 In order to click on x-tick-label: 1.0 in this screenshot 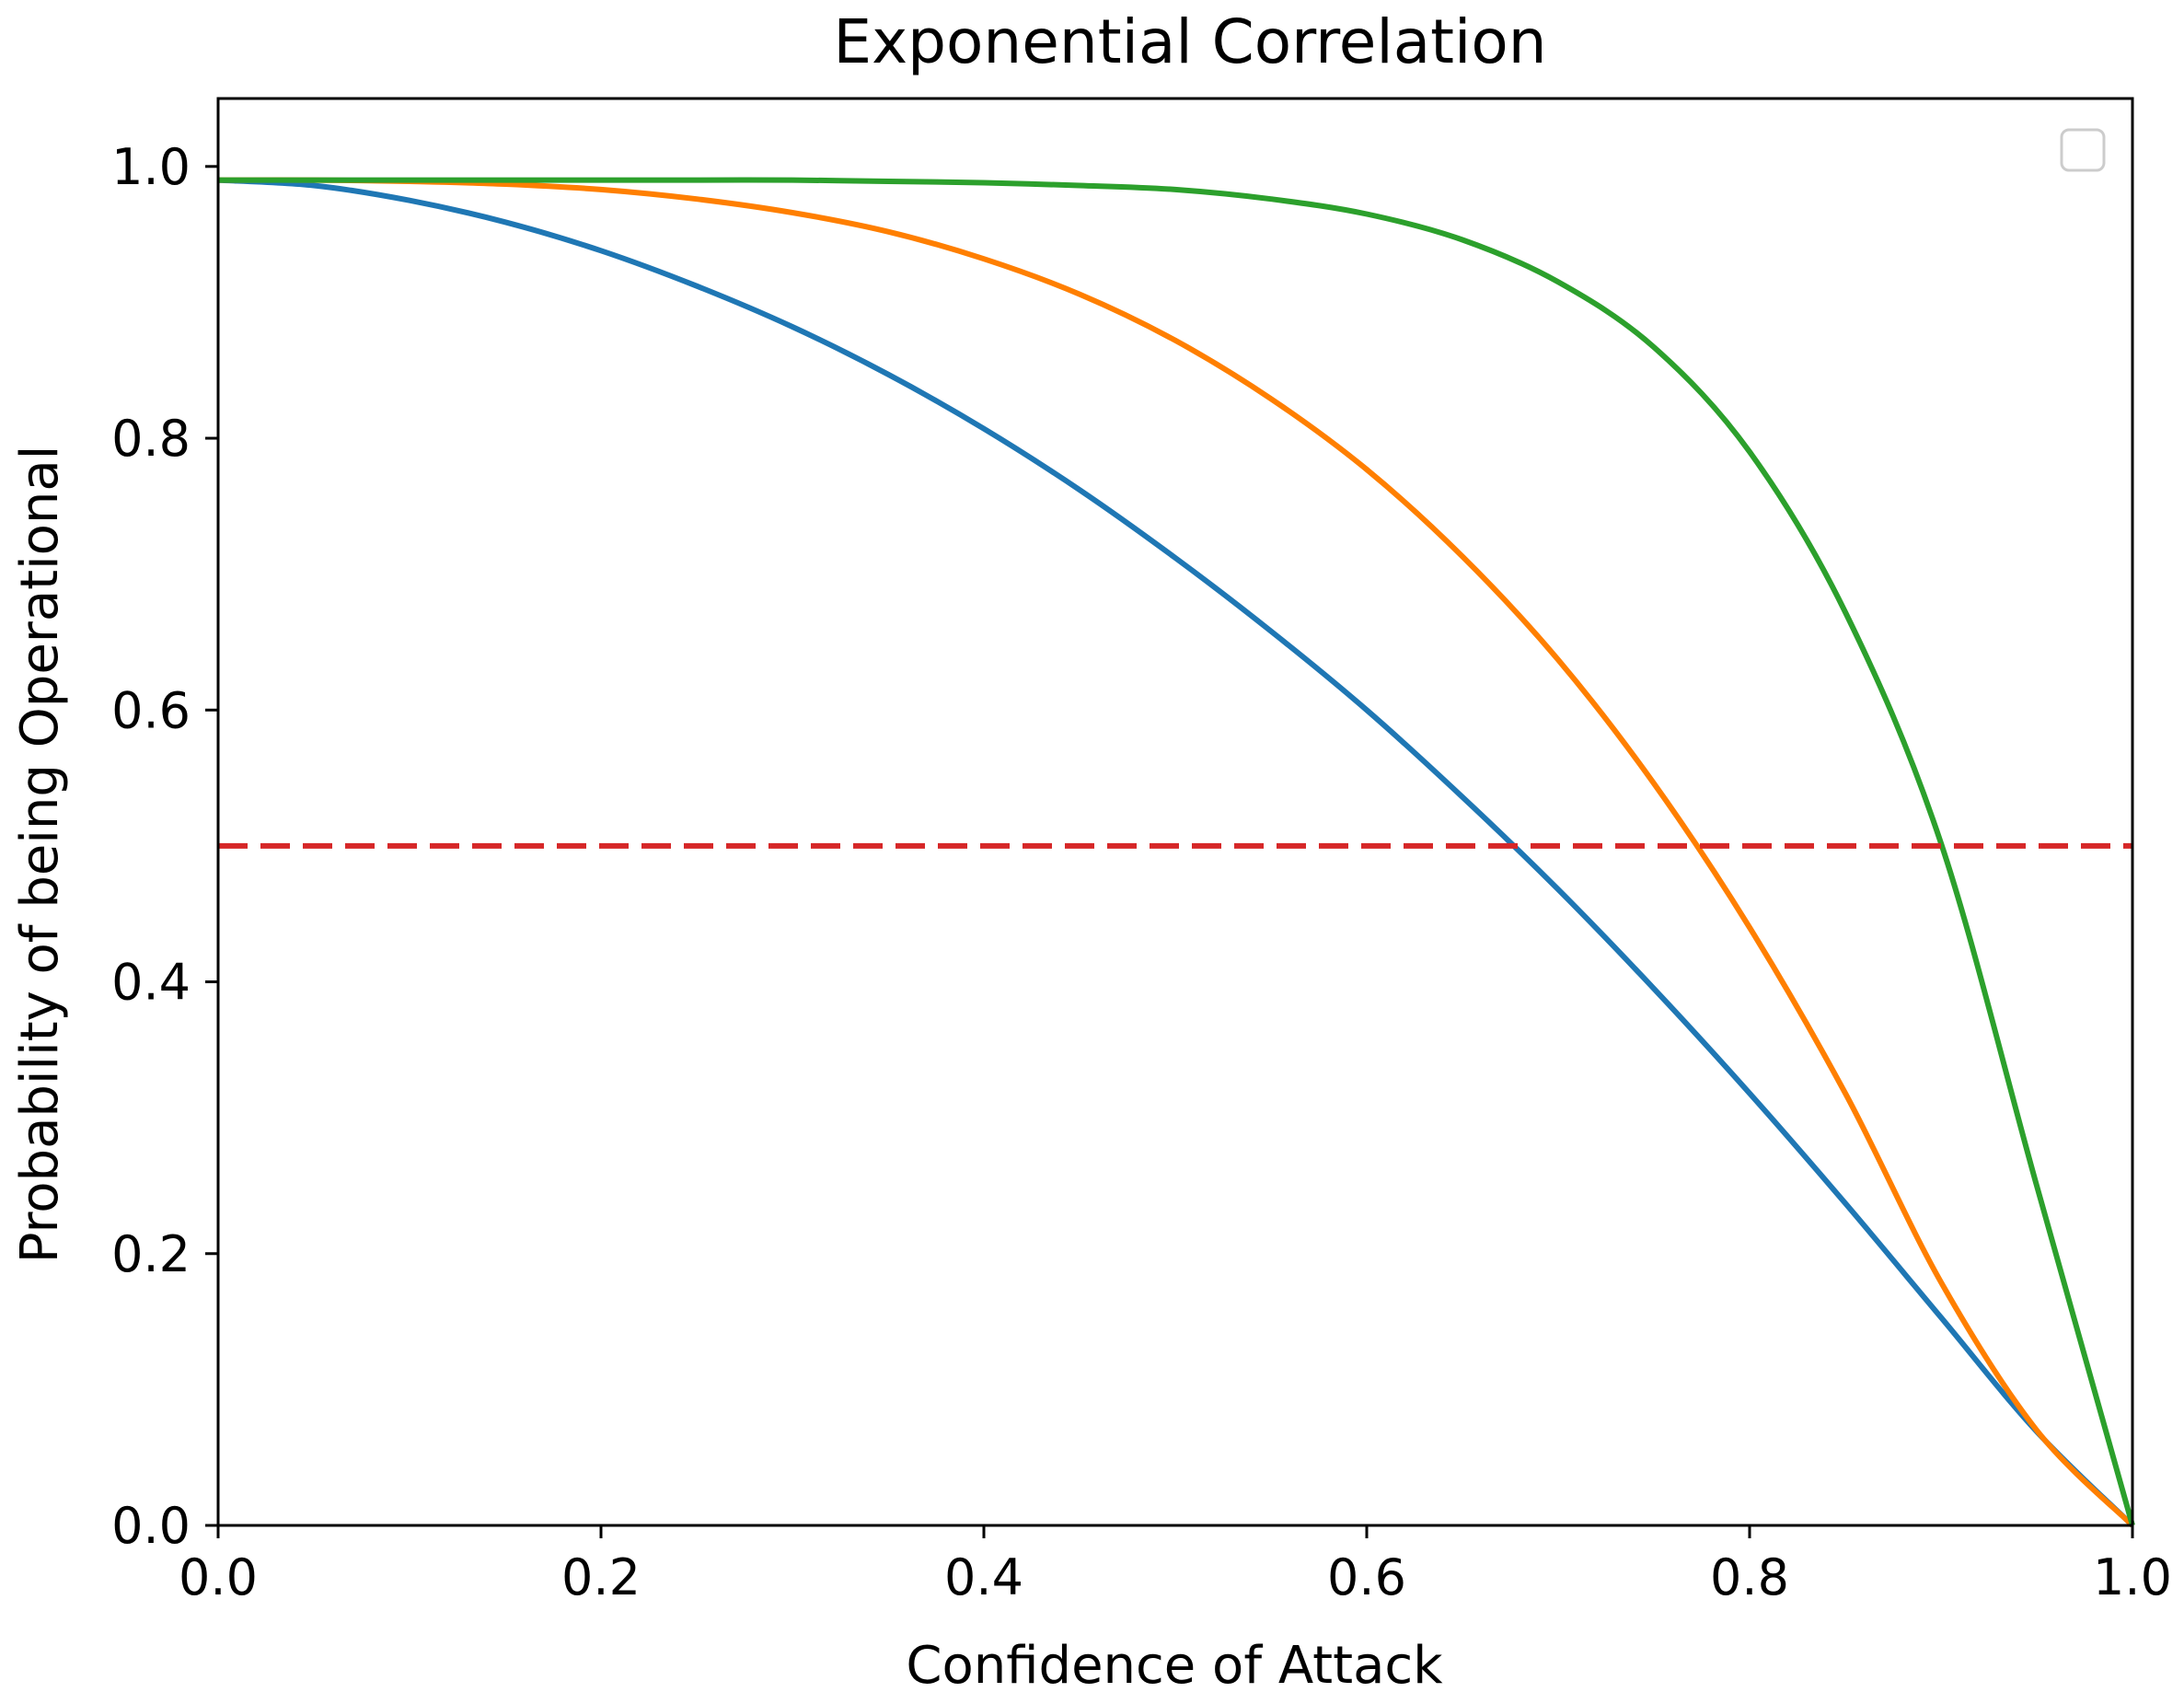, I will do `click(2132, 1577)`.